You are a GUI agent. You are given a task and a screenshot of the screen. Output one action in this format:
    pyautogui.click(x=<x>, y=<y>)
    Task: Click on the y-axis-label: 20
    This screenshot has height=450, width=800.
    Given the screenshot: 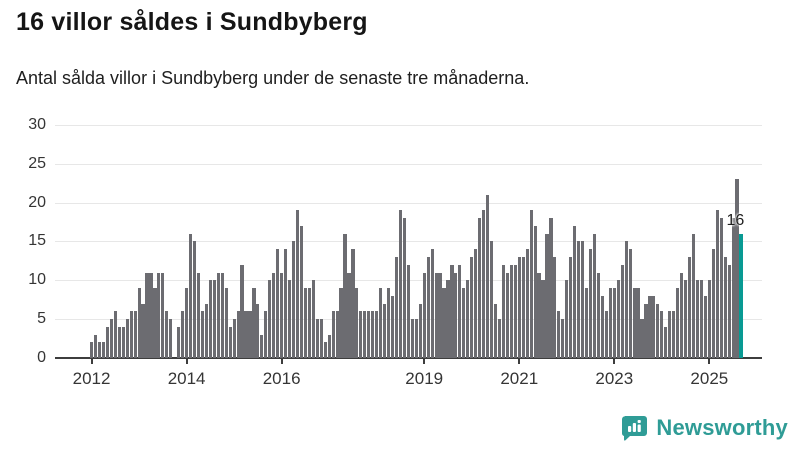 What is the action you would take?
    pyautogui.click(x=37, y=202)
    